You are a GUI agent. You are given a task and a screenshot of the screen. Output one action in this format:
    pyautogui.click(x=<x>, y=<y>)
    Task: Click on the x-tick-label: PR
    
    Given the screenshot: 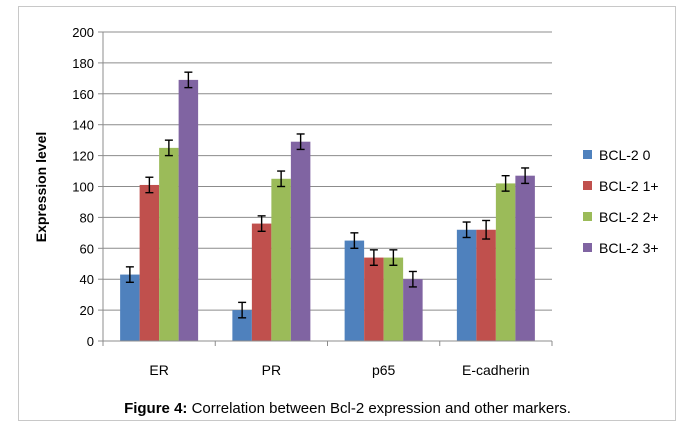 What is the action you would take?
    pyautogui.click(x=271, y=370)
    